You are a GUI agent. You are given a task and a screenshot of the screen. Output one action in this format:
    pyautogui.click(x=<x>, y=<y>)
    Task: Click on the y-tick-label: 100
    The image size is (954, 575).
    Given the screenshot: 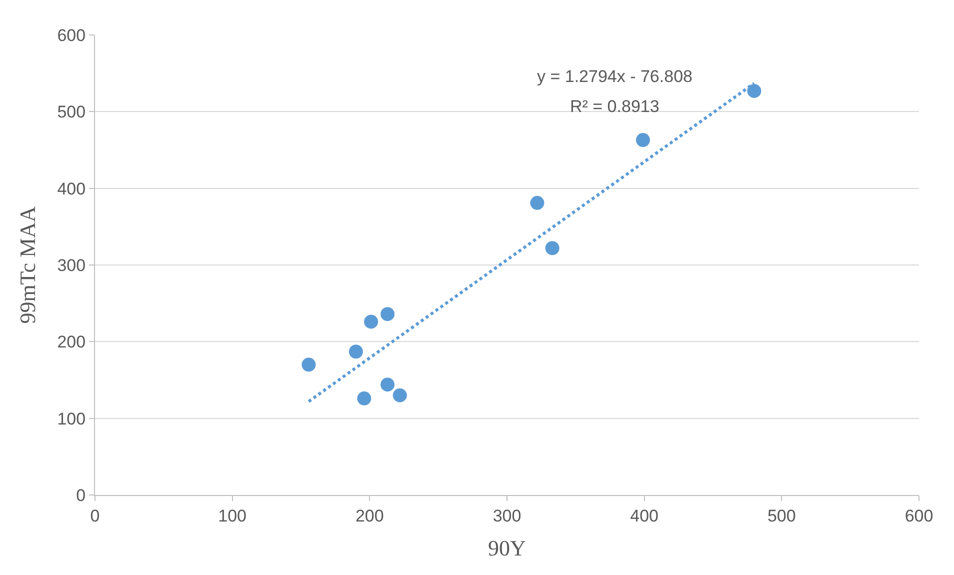 What is the action you would take?
    pyautogui.click(x=71, y=418)
    